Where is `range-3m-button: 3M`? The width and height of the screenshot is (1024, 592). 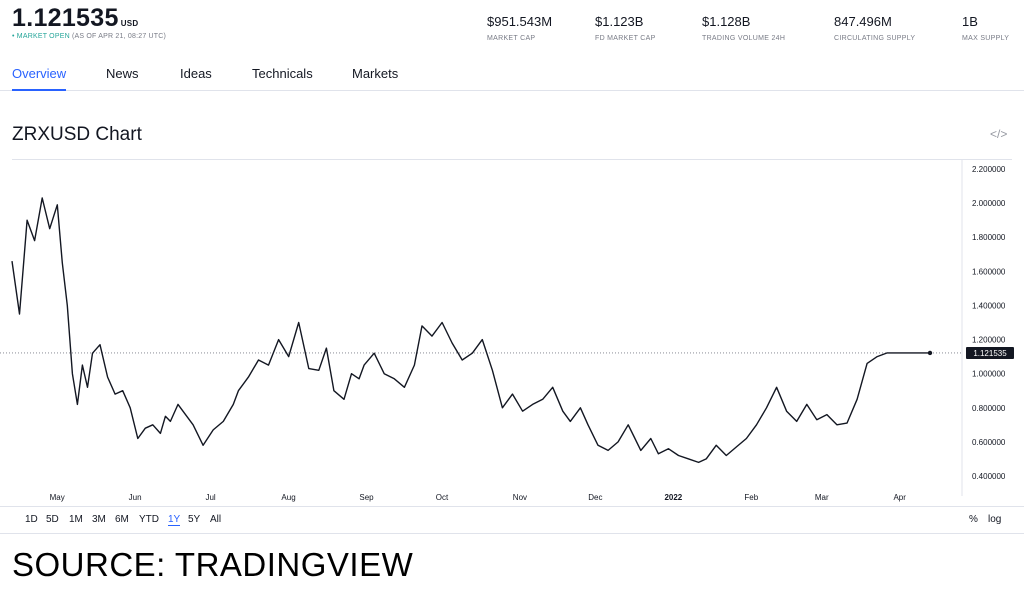
range-3m-button: 3M is located at coordinates (99, 519).